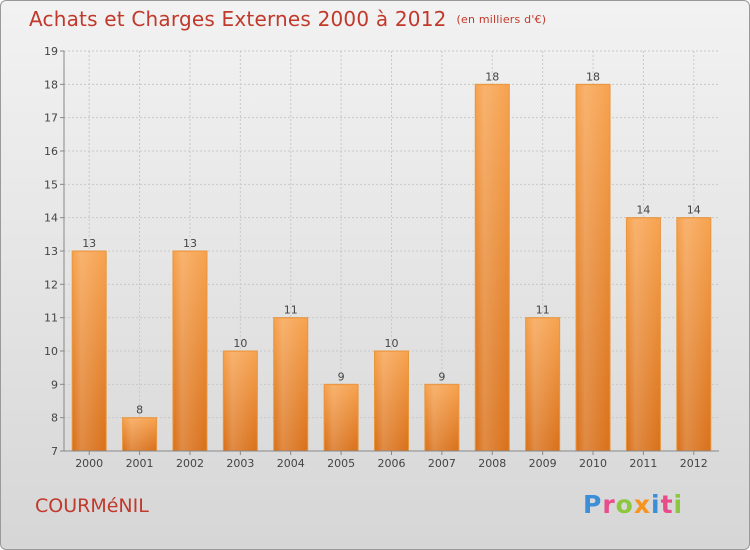  I want to click on x-tick-label: 2011, so click(643, 463).